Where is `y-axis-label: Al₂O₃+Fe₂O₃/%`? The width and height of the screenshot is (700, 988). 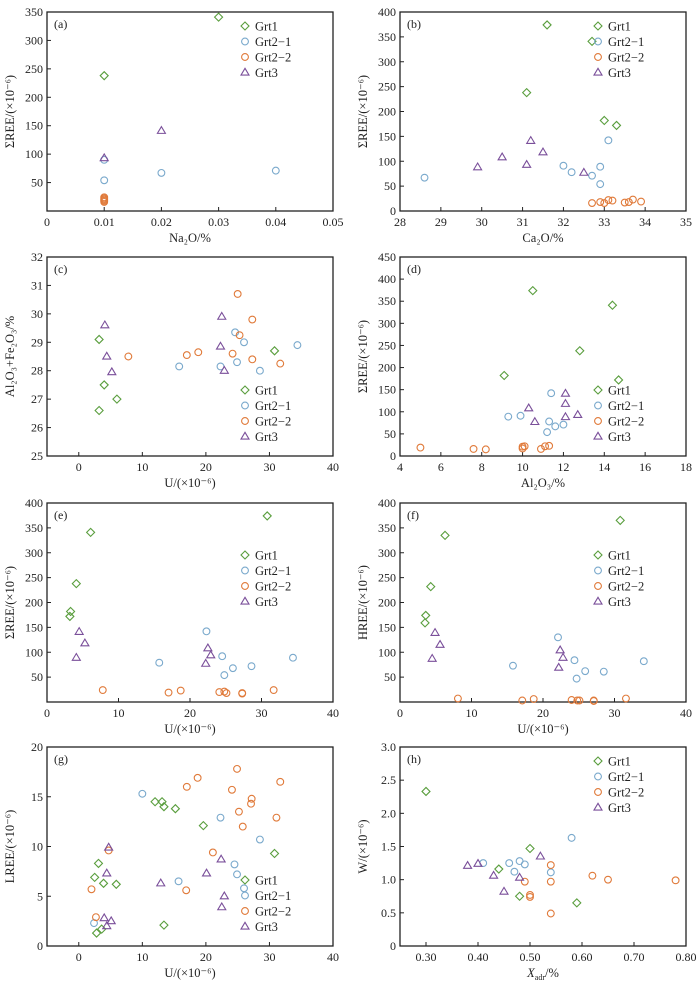
y-axis-label: Al₂O₃+Fe₂O₃/% is located at coordinates (10, 356).